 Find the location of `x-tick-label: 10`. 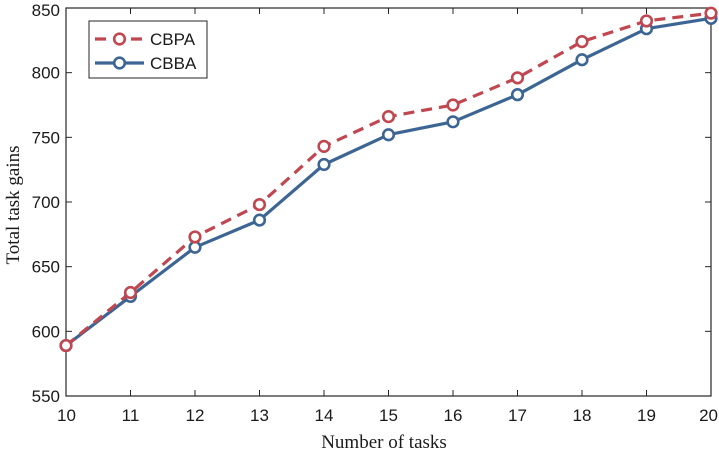

x-tick-label: 10 is located at coordinates (66, 415).